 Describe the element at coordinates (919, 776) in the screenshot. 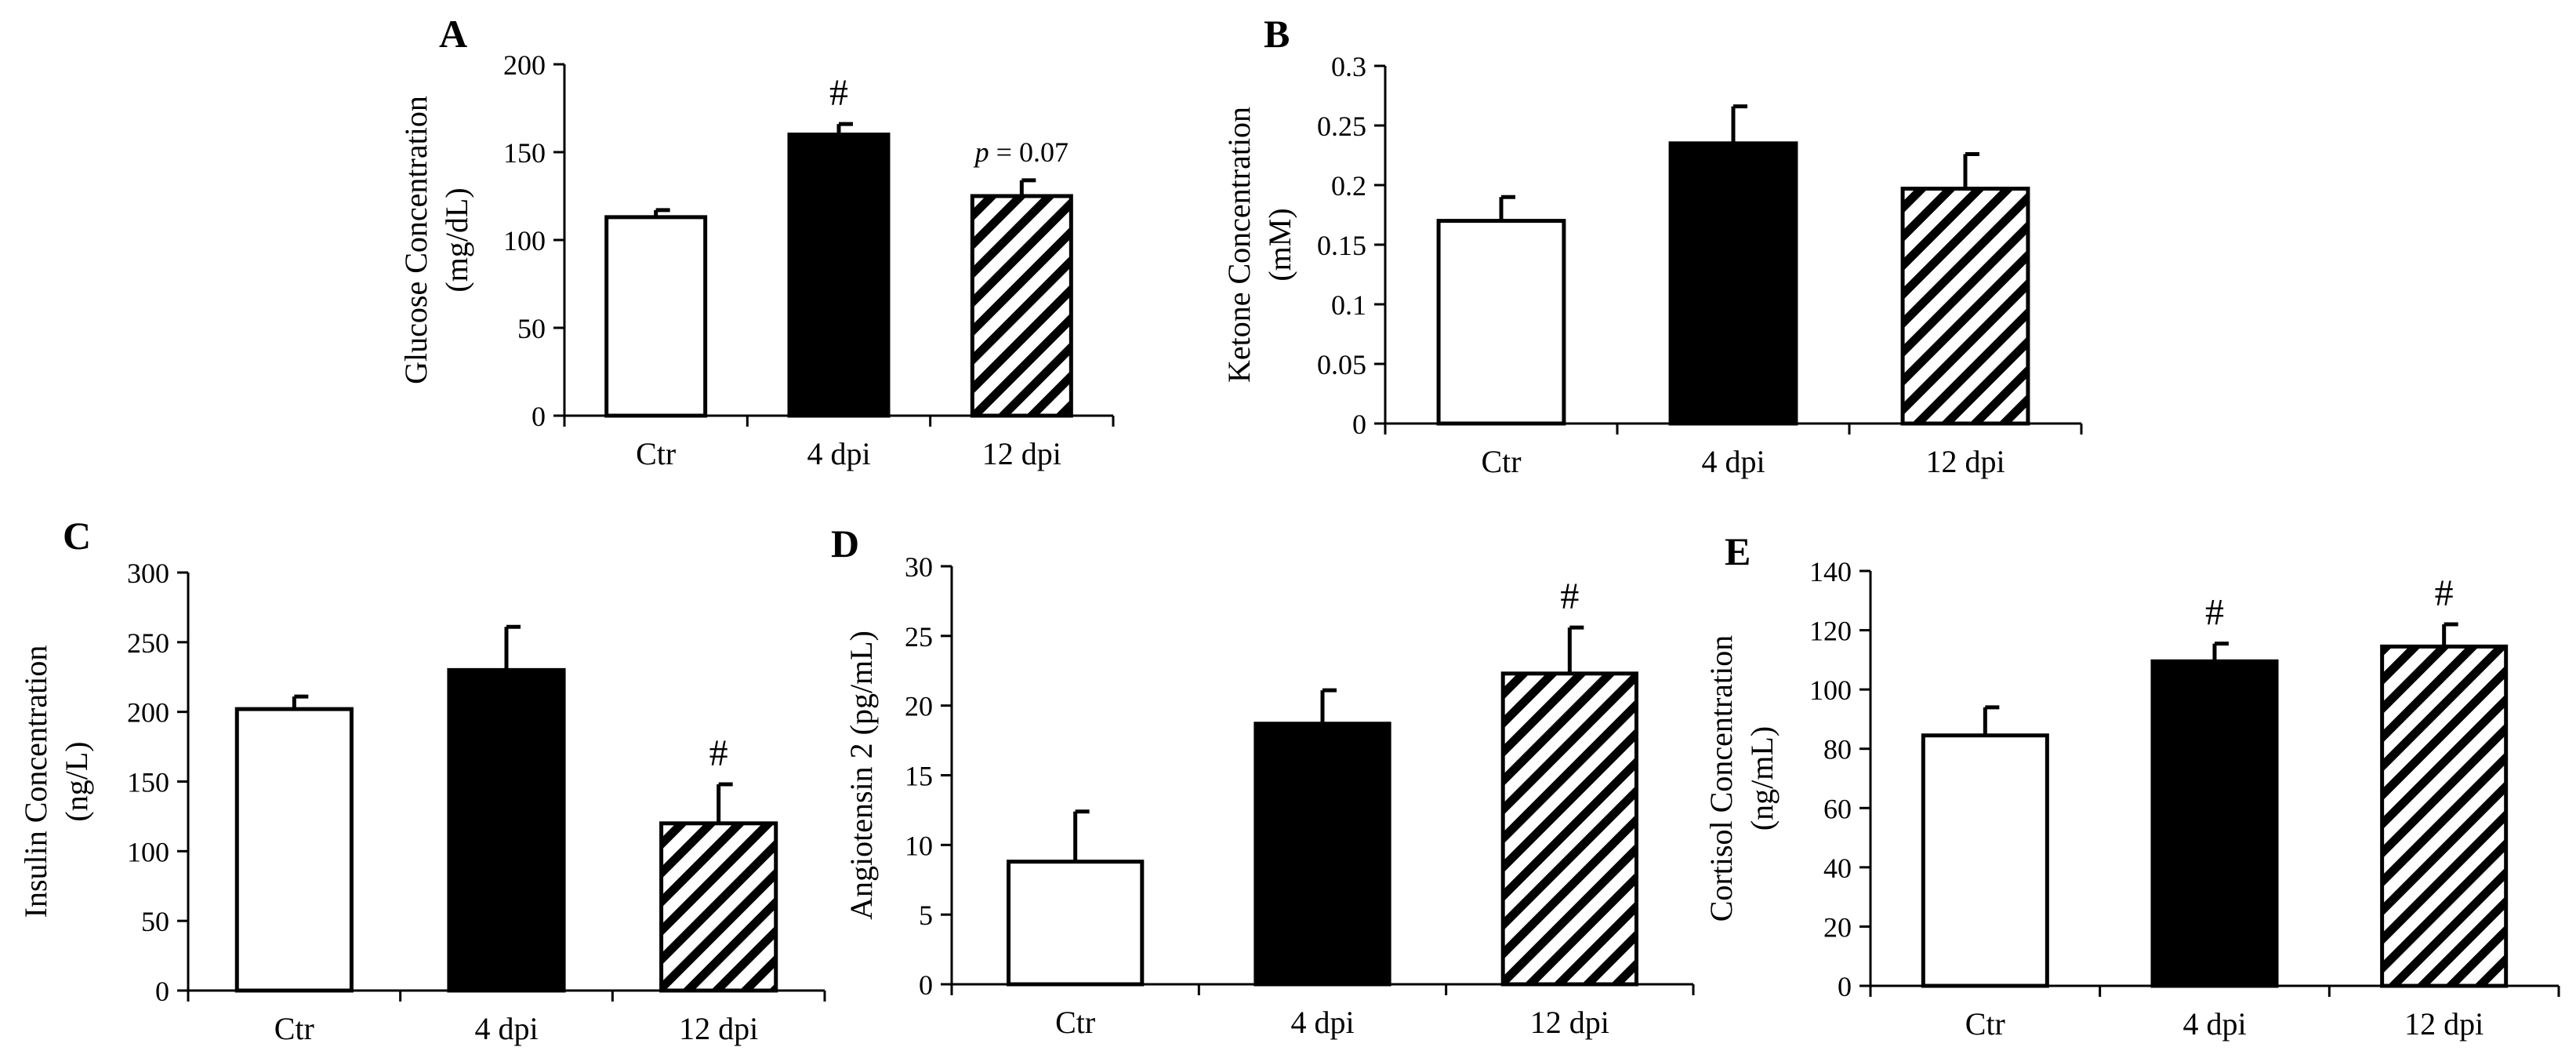

I see `y-tick-label: 15` at that location.